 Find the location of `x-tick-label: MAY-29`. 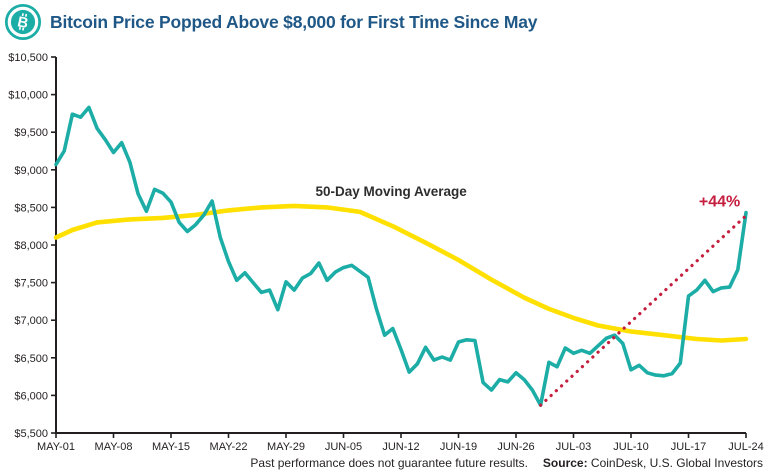

x-tick-label: MAY-29 is located at coordinates (286, 447).